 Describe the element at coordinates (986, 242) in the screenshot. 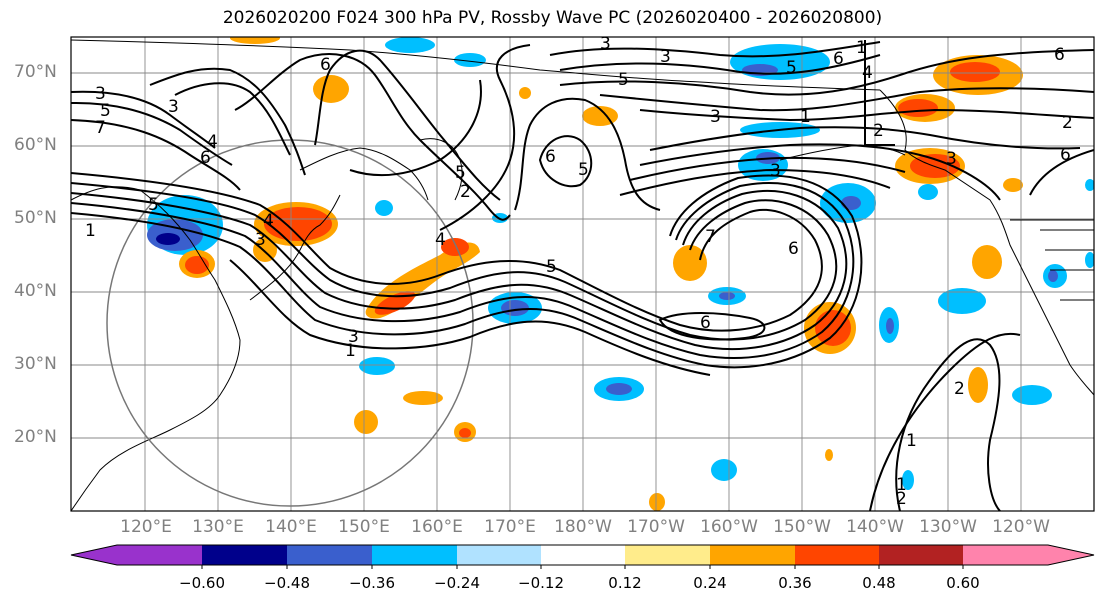

I see `north-america-coast` at that location.